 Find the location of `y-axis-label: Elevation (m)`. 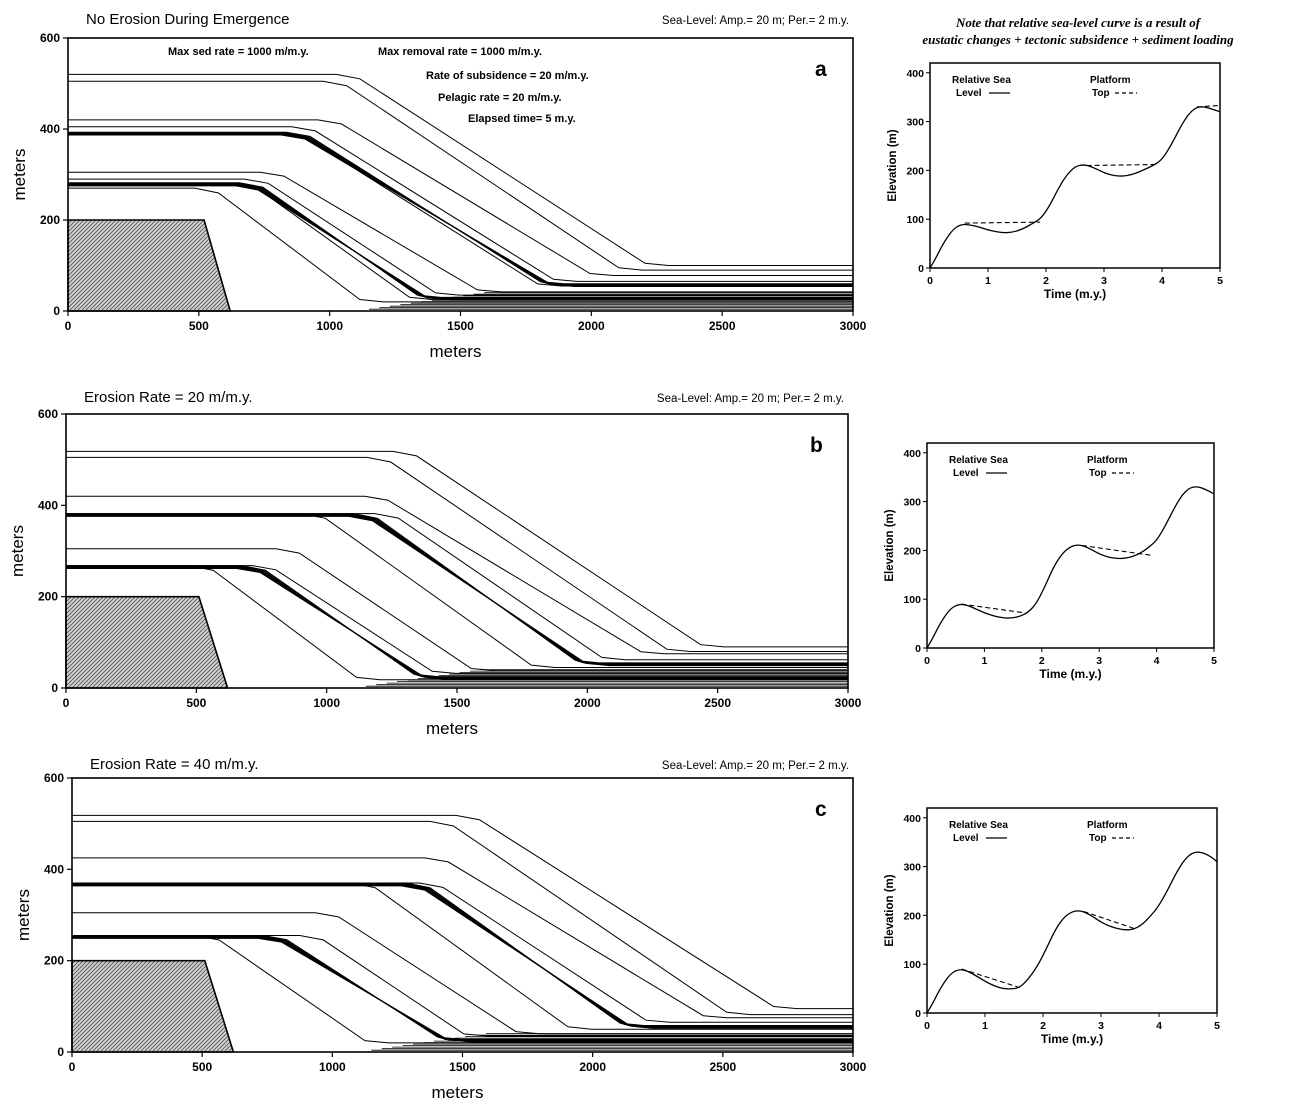

y-axis-label: Elevation (m) is located at coordinates (890, 545).